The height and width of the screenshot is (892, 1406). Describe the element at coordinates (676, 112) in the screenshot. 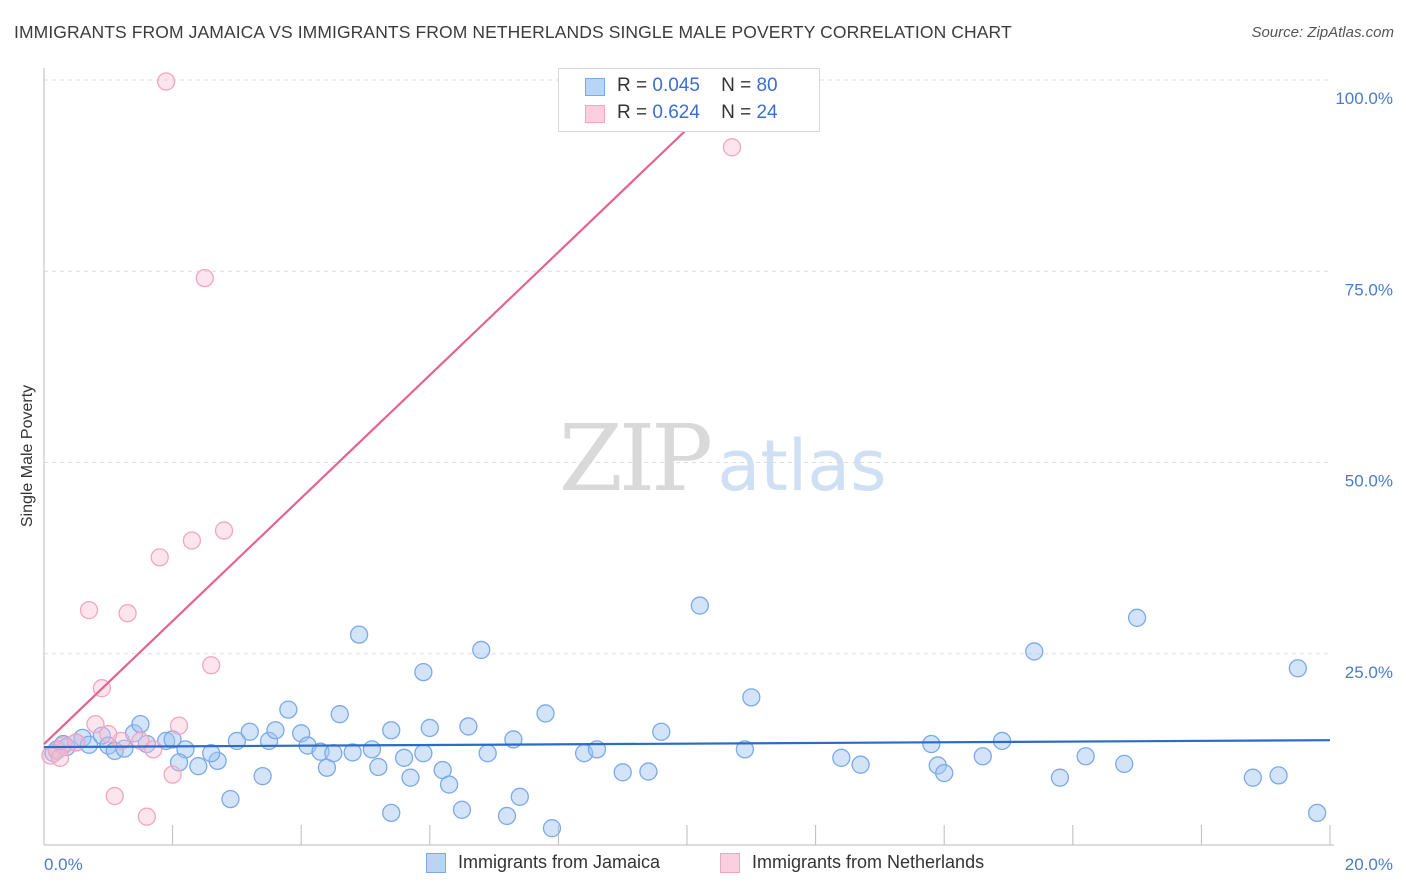

I see `legend-r-value-netherlands: 0.624` at that location.